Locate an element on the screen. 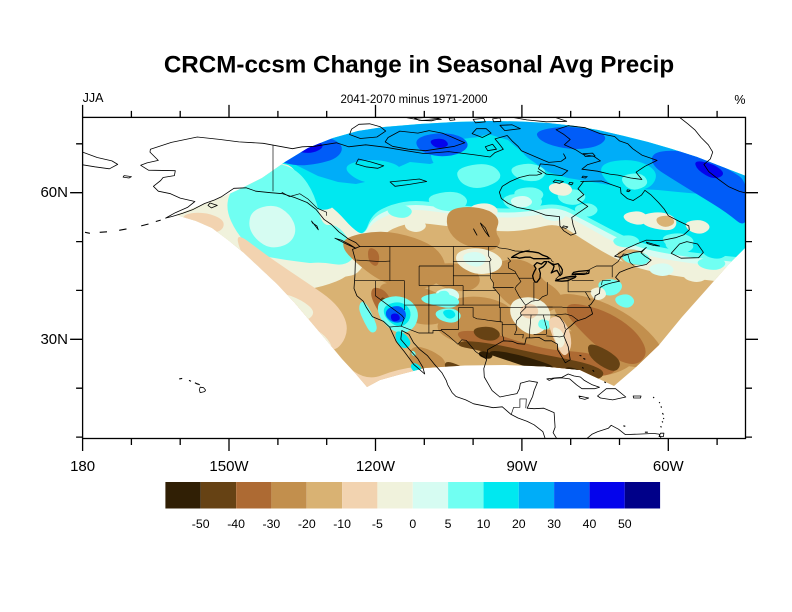 The image size is (792, 612). svg-text: JJA is located at coordinates (94, 98).